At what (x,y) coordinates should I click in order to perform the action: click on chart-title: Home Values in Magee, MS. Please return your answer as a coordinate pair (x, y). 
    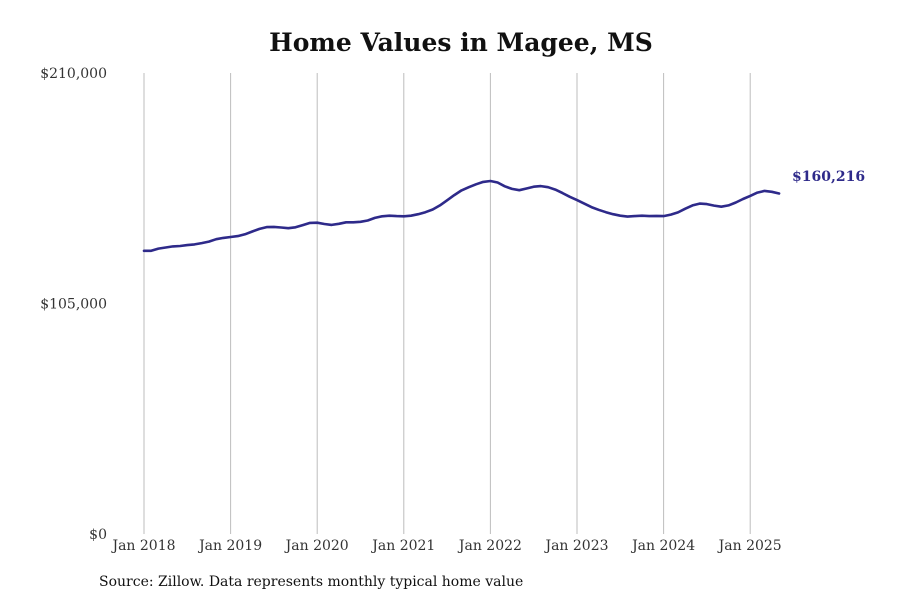
    Looking at the image, I should click on (461, 42).